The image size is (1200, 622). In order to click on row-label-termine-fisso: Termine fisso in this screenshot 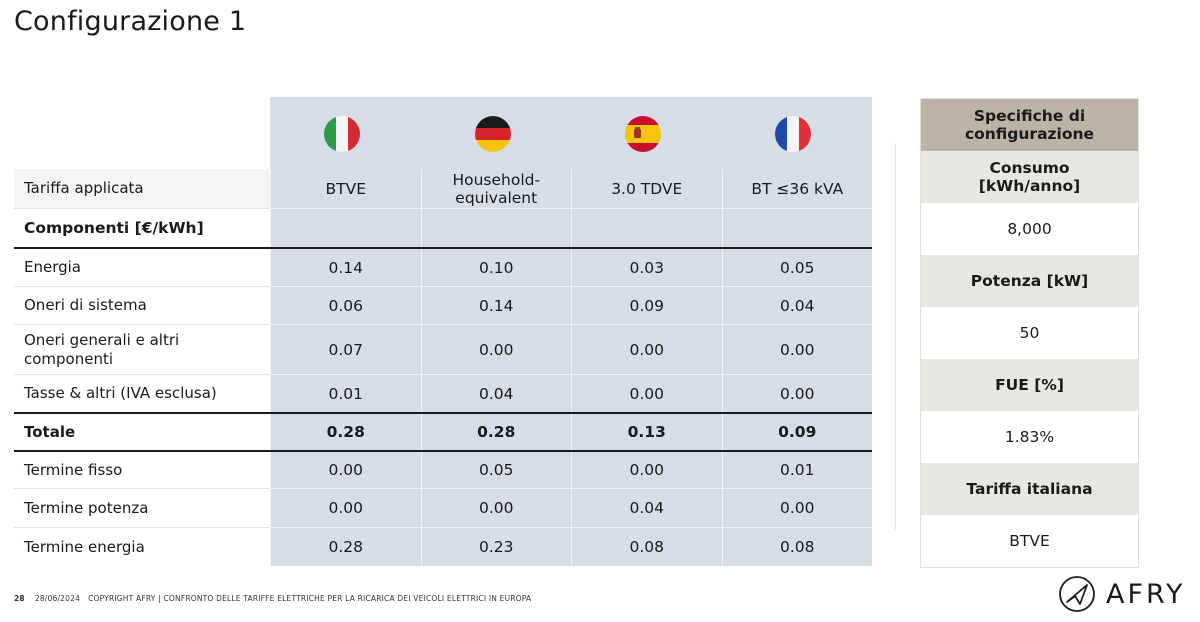, I will do `click(142, 470)`.